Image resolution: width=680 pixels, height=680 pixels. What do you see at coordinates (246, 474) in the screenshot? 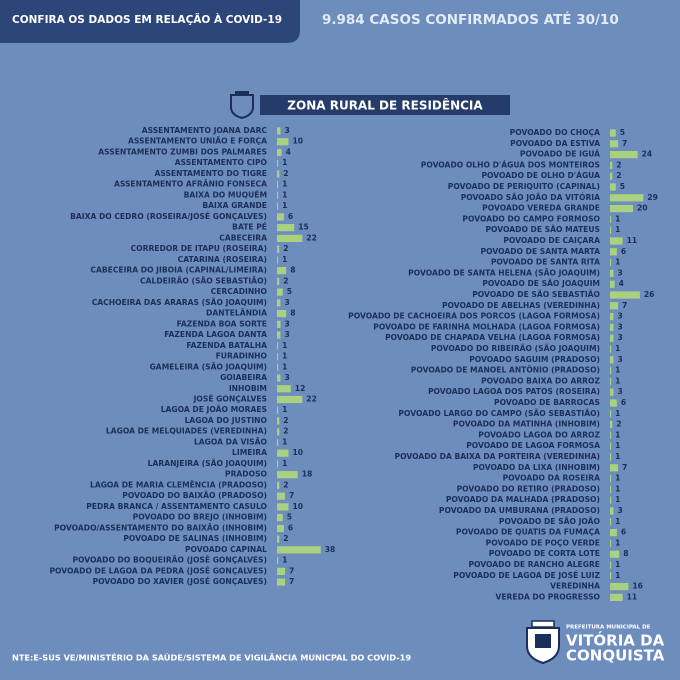
I see `category-label: PRADOSO` at bounding box center [246, 474].